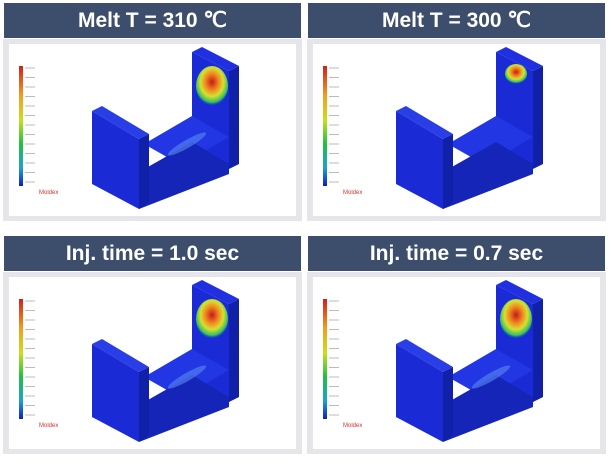  What do you see at coordinates (490, 140) in the screenshot?
I see `floor` at bounding box center [490, 140].